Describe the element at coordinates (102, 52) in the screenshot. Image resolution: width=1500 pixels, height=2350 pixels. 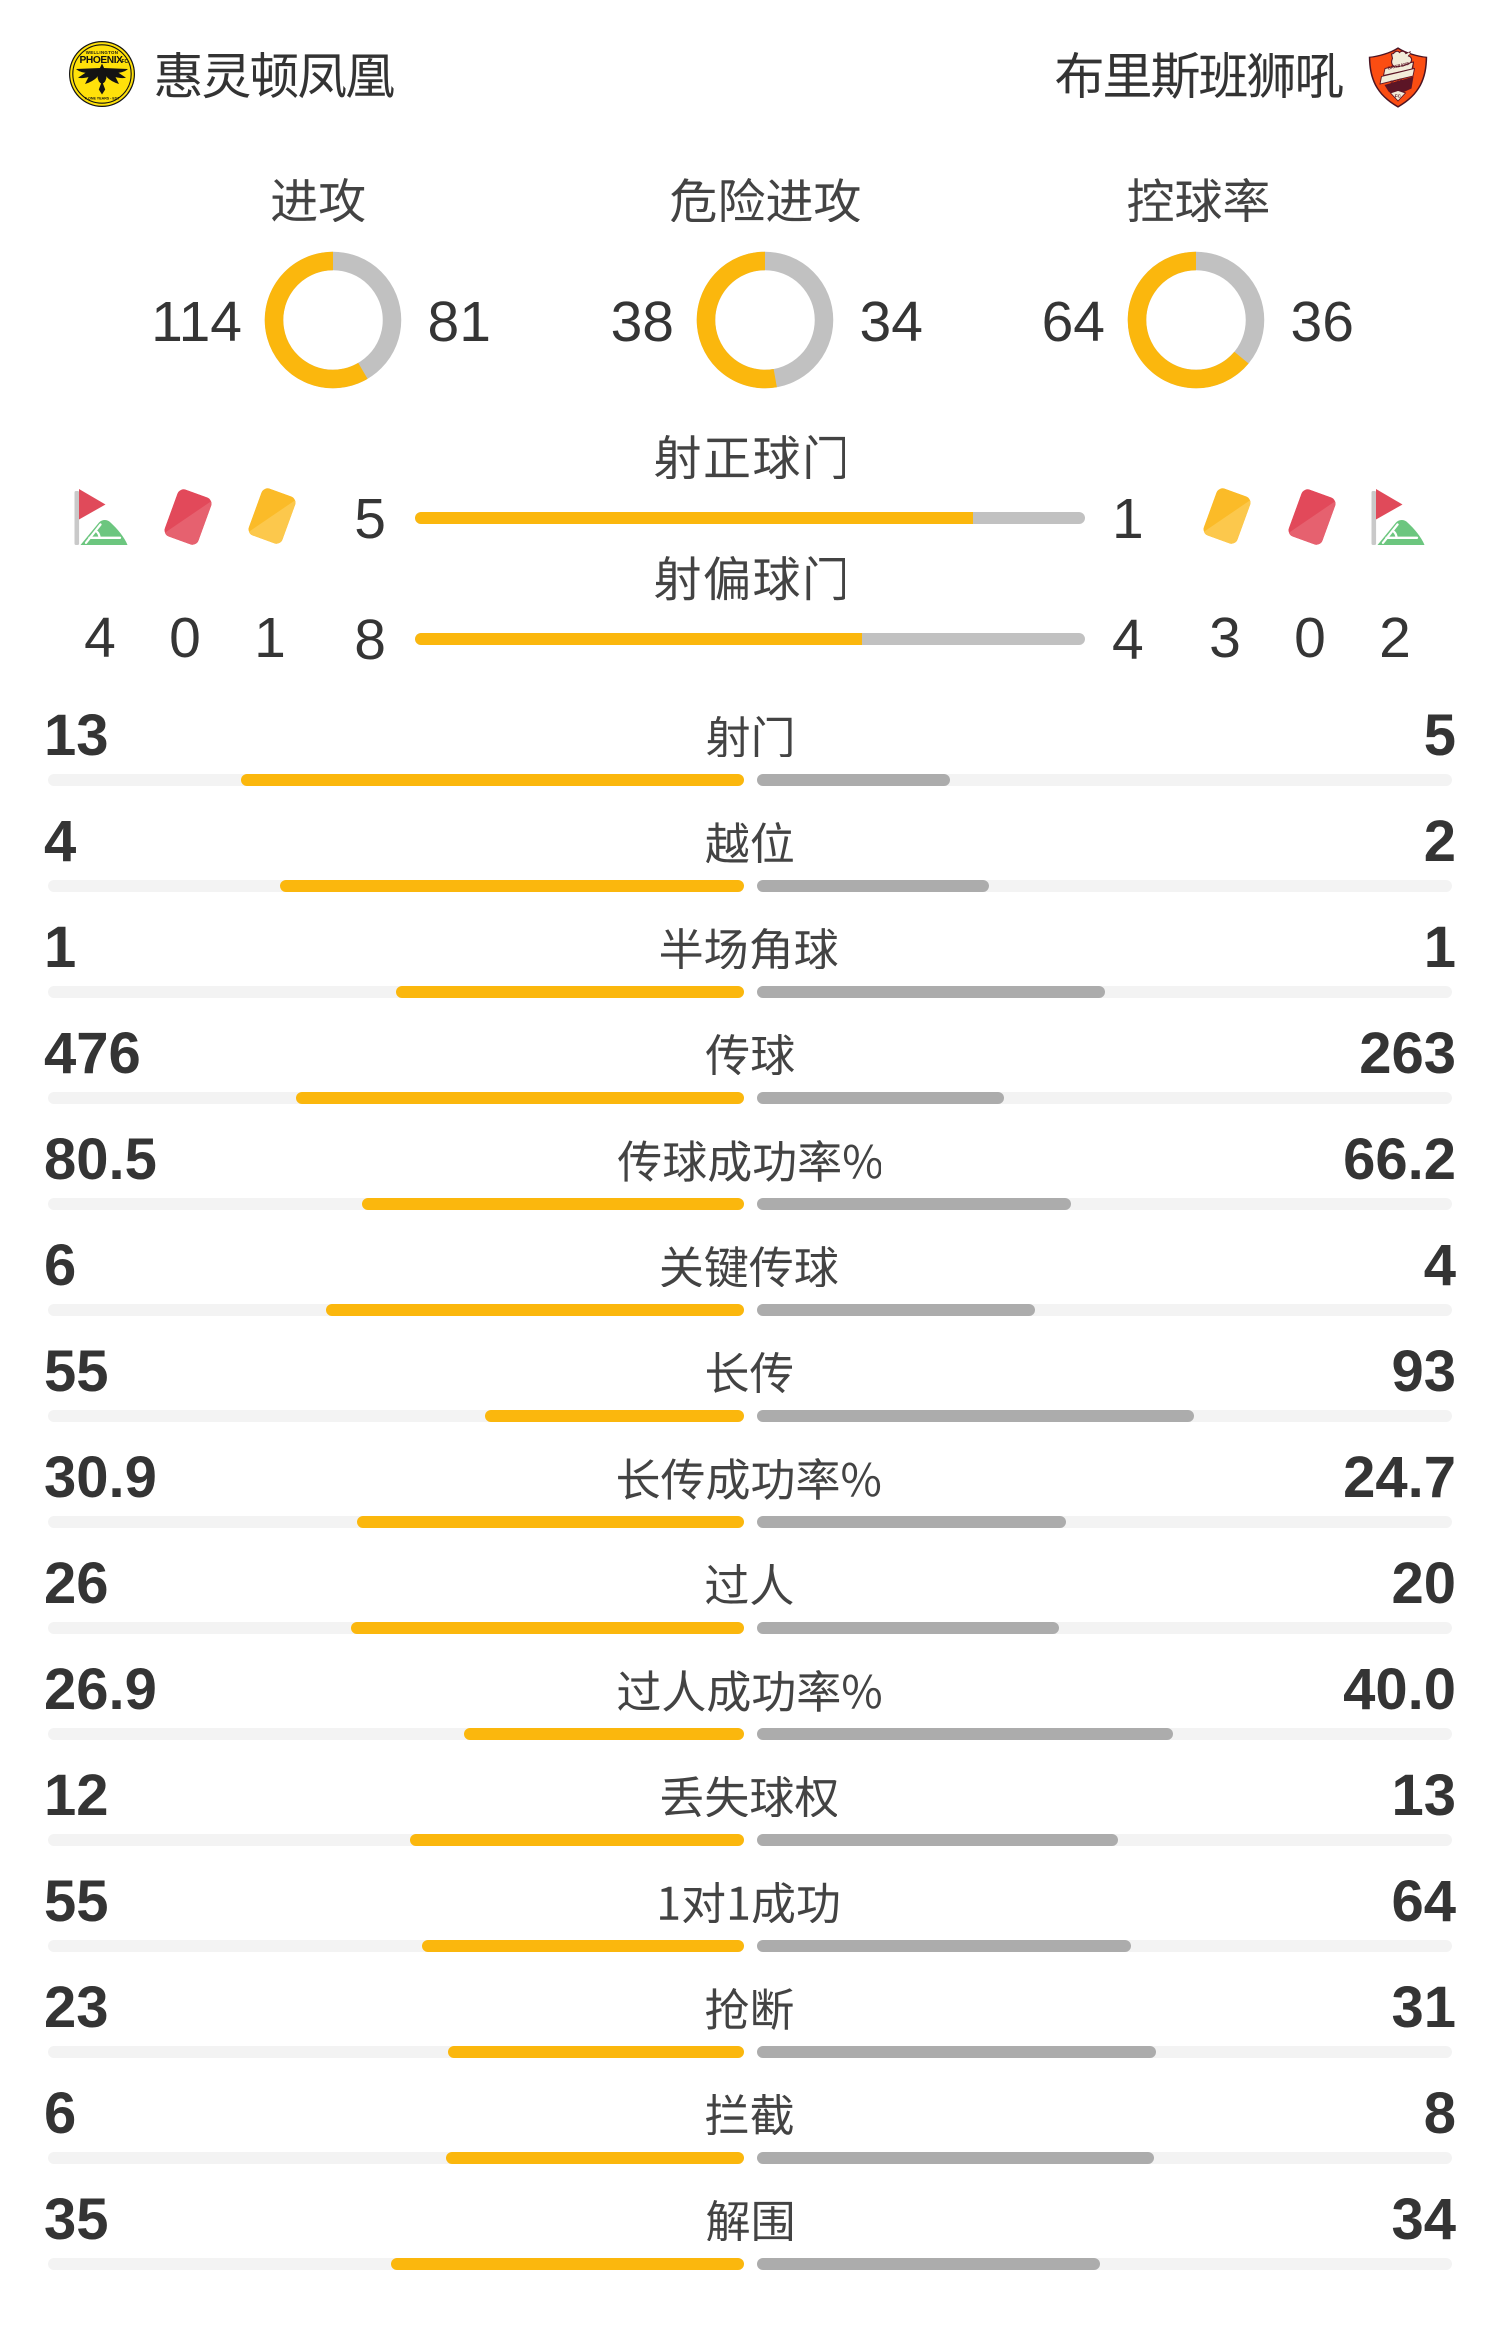
I see `svg-text: WELLINGTON` at that location.